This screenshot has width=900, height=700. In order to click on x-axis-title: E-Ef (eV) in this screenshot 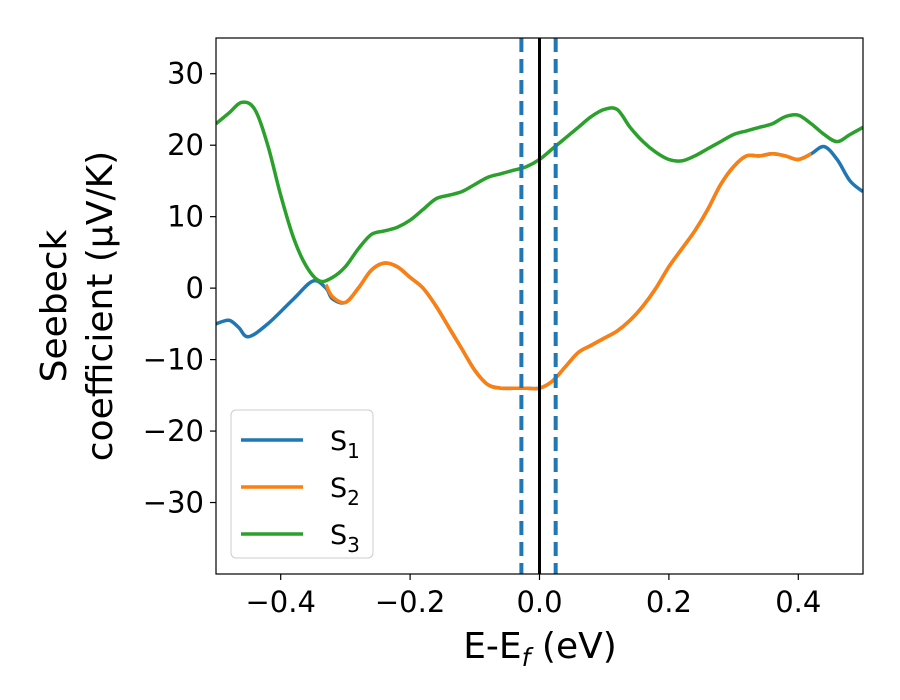, I will do `click(540, 649)`.